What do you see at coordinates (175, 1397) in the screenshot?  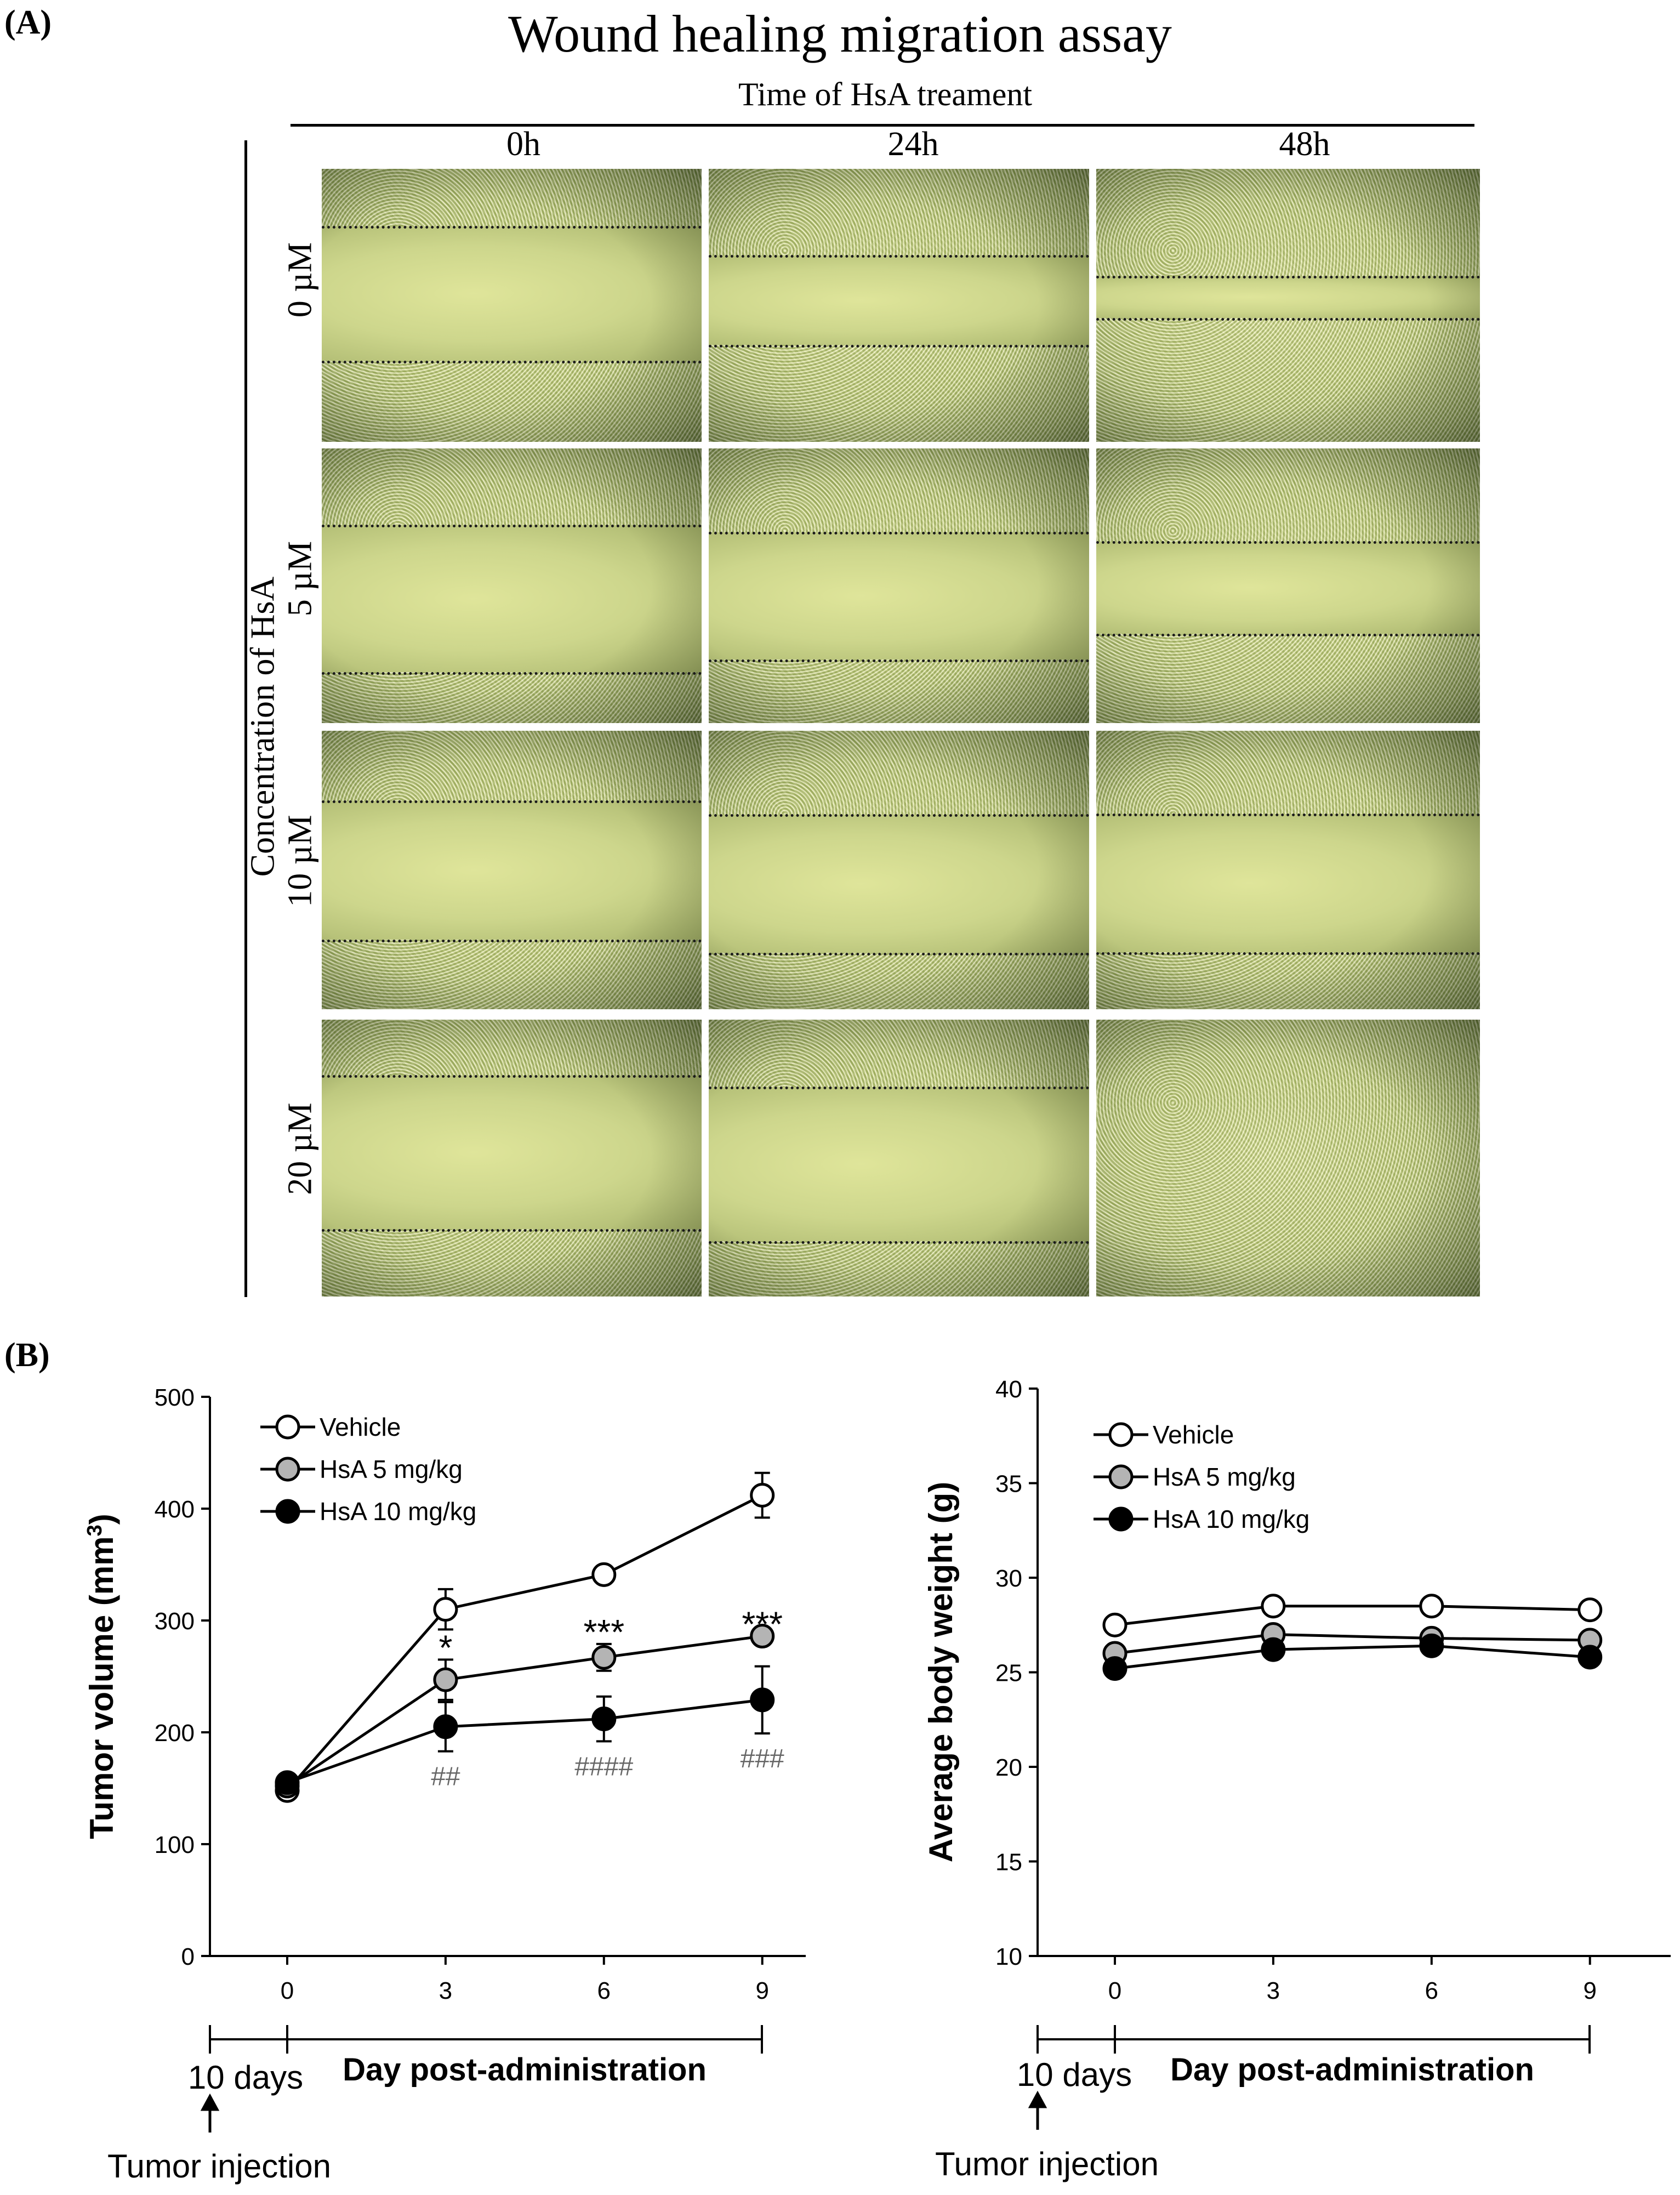 I see `y-tick-label: 500` at bounding box center [175, 1397].